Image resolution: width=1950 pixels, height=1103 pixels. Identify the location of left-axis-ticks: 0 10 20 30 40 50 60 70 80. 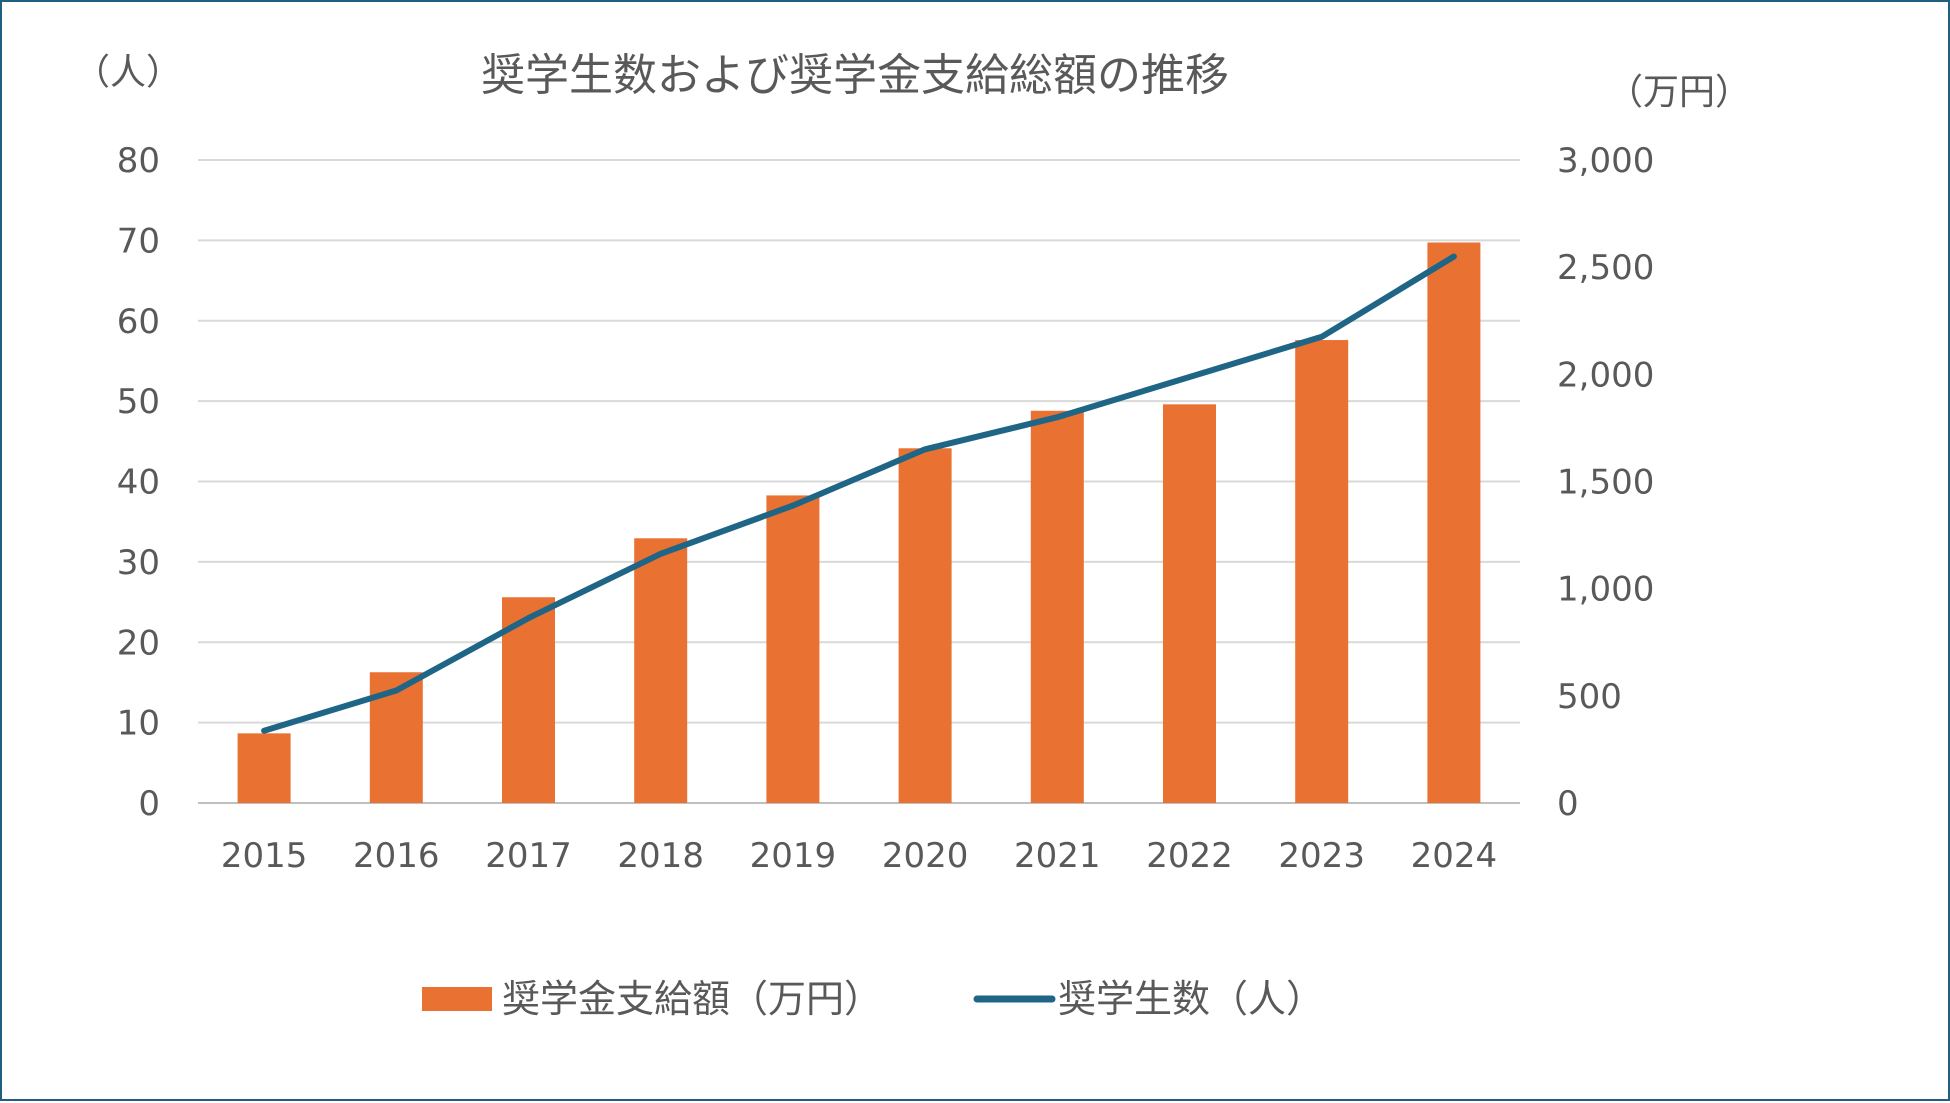
(138, 482).